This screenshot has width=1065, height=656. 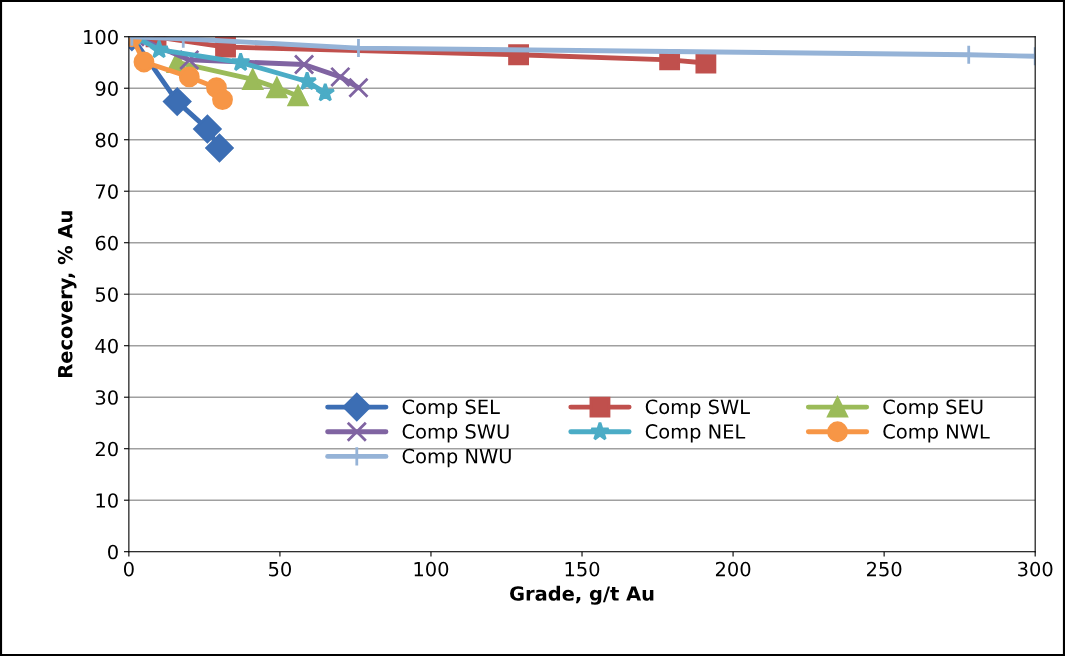 What do you see at coordinates (280, 569) in the screenshot?
I see `x-tick-label: 50` at bounding box center [280, 569].